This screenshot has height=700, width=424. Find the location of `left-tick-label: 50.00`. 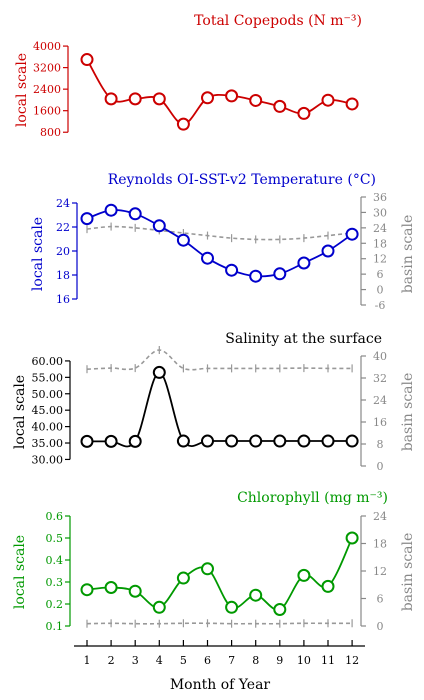

left-tick-label: 50.00 is located at coordinates (48, 394).